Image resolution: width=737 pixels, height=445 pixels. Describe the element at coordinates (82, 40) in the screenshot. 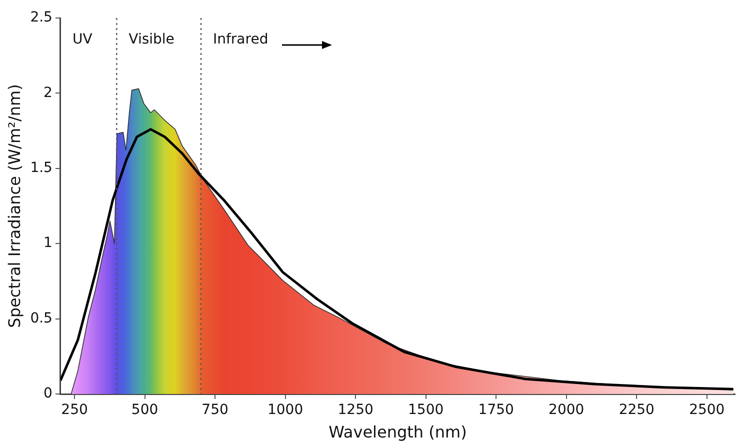

I see `annotation: UV` at that location.